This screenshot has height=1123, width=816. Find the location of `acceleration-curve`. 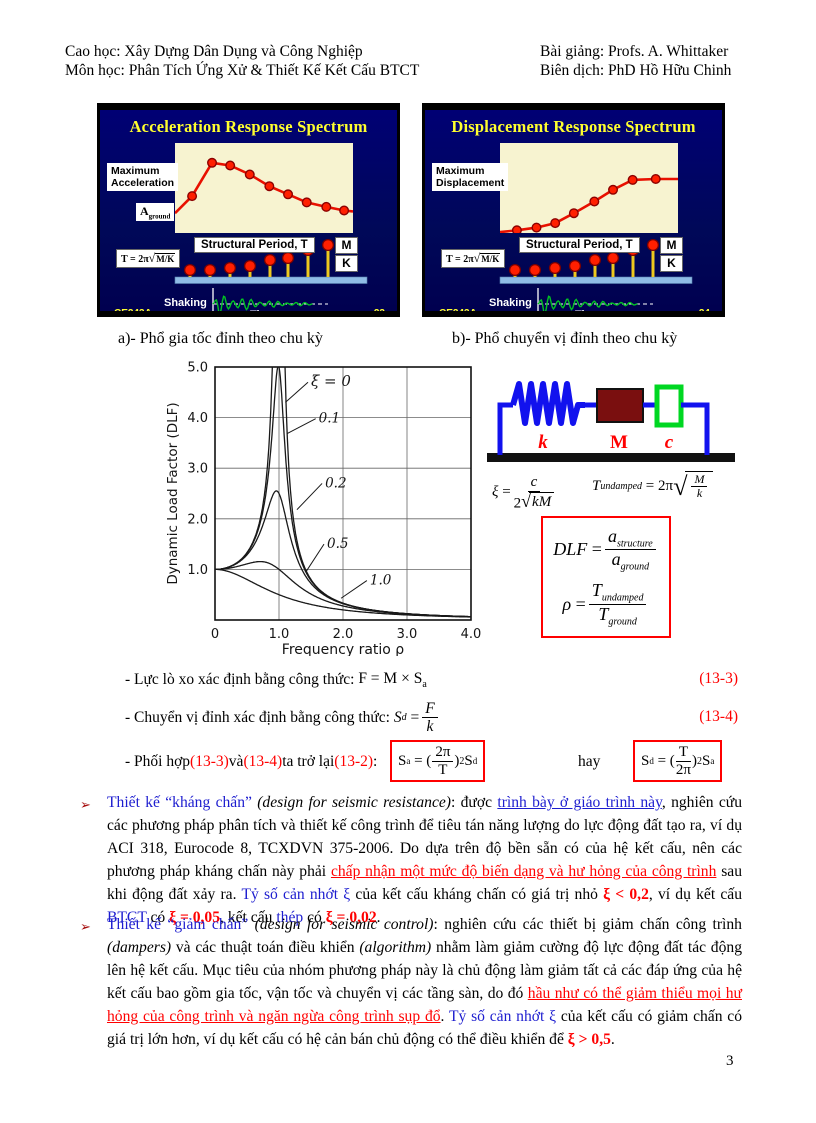

acceleration-curve is located at coordinates (264, 186).